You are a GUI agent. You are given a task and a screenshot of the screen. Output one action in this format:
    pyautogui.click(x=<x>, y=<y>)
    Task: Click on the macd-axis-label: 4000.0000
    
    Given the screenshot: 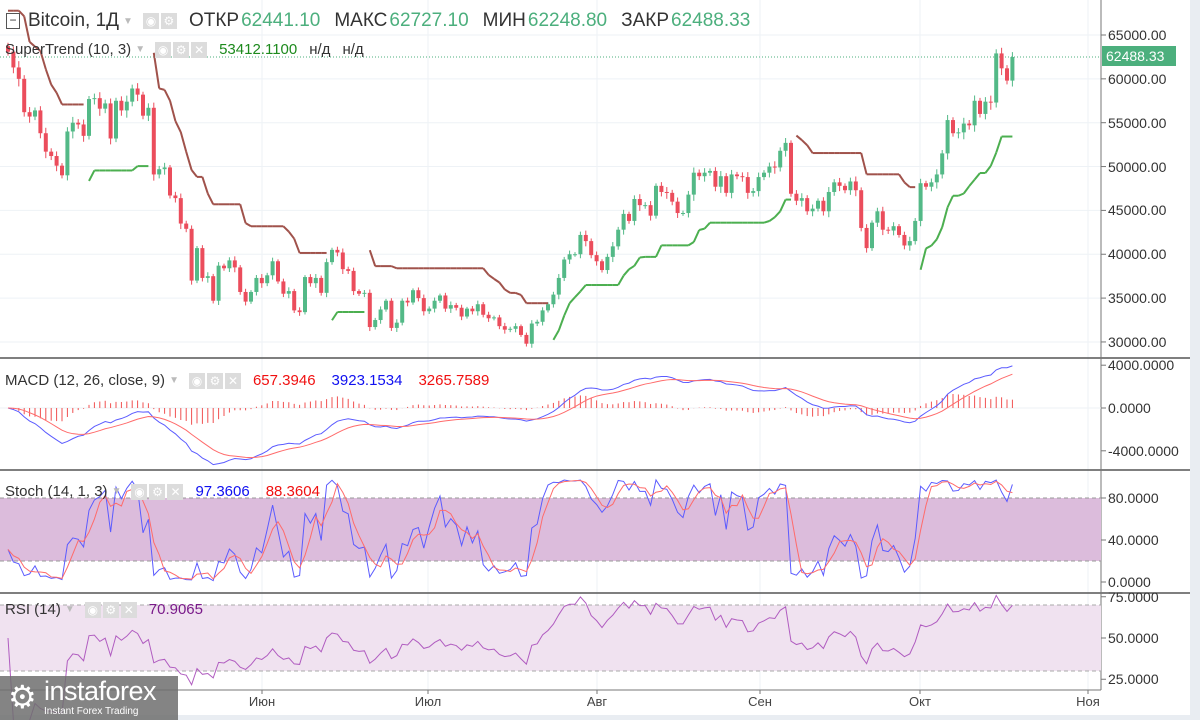 What is the action you would take?
    pyautogui.click(x=1141, y=365)
    